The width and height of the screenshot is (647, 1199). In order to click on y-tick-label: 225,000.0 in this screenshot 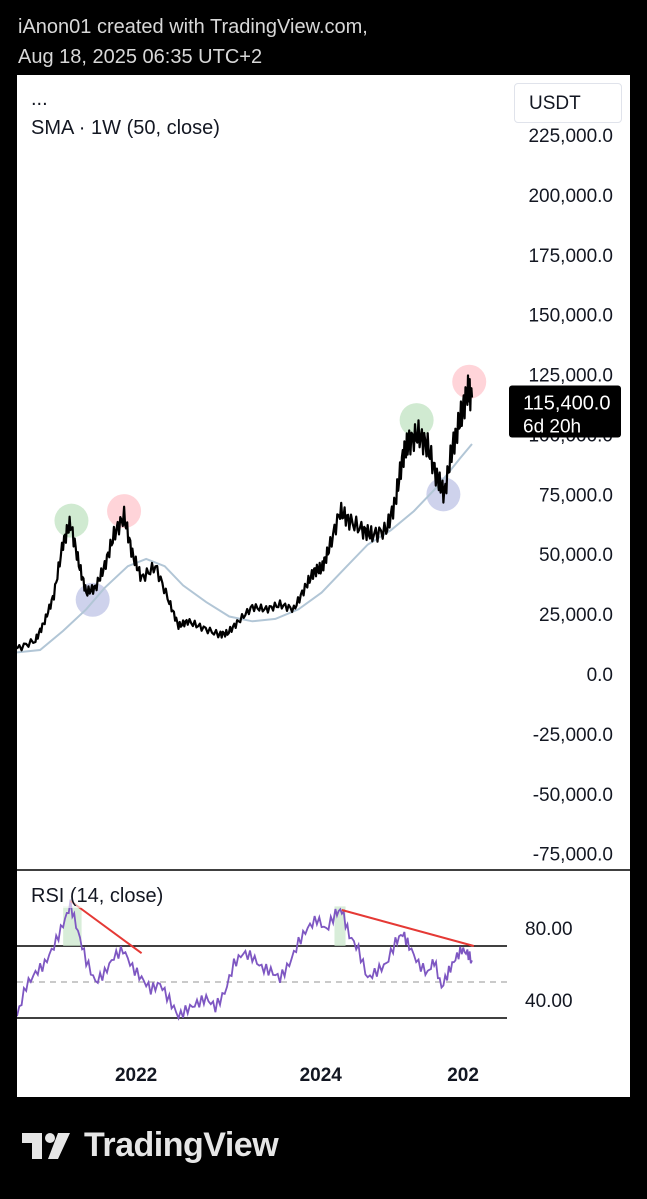, I will do `click(570, 136)`.